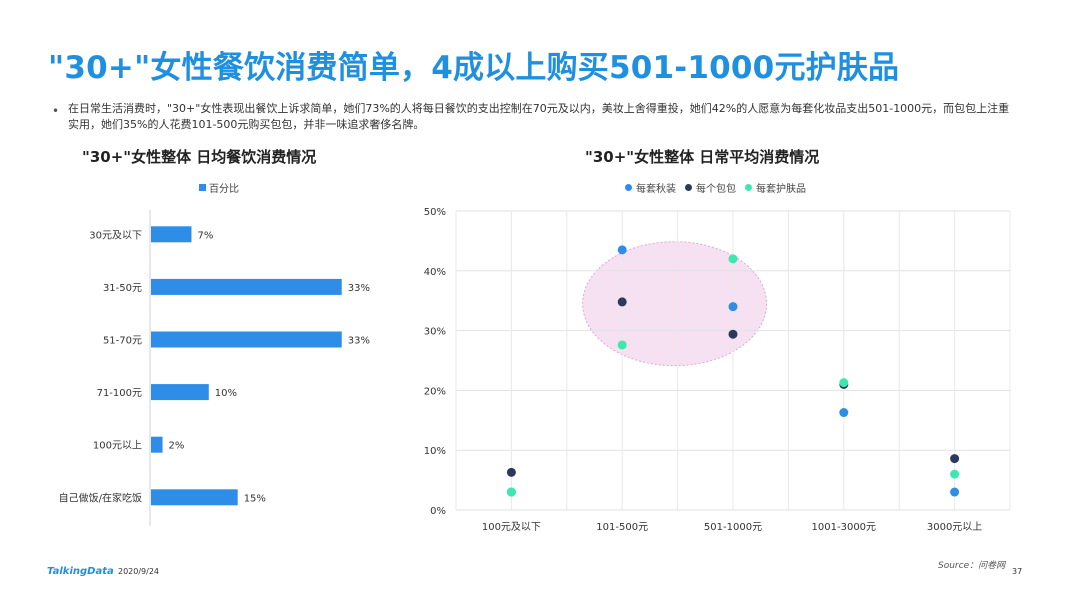  What do you see at coordinates (781, 189) in the screenshot?
I see `legend-label: 每套护肤品` at bounding box center [781, 189].